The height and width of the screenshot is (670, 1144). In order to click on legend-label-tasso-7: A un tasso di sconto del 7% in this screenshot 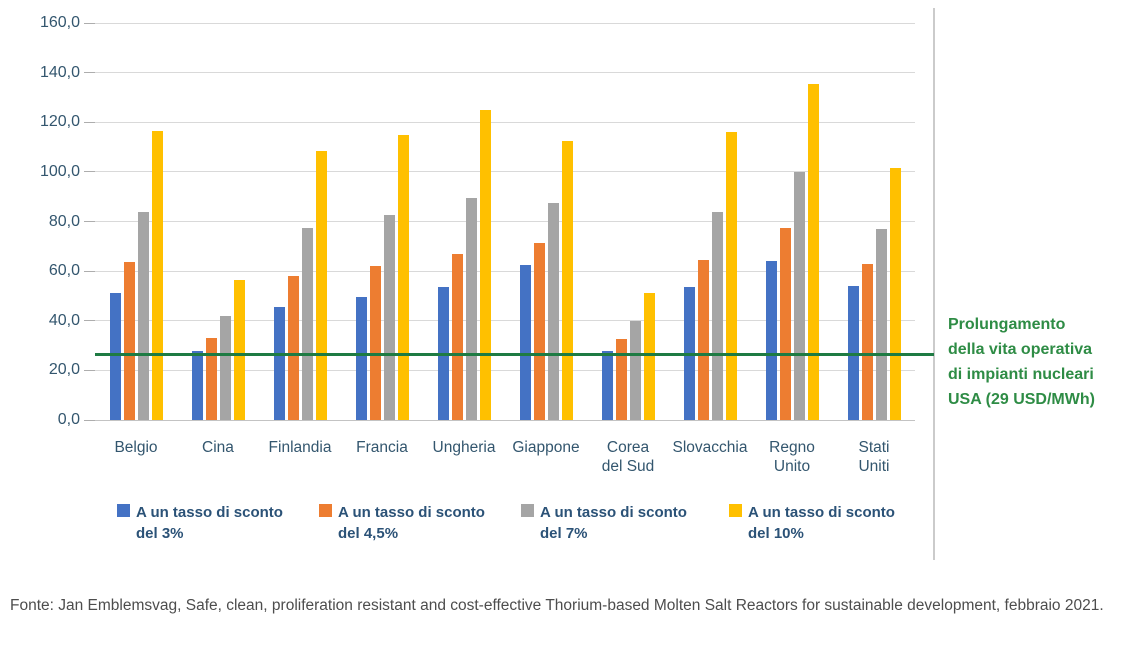, I will do `click(613, 523)`.